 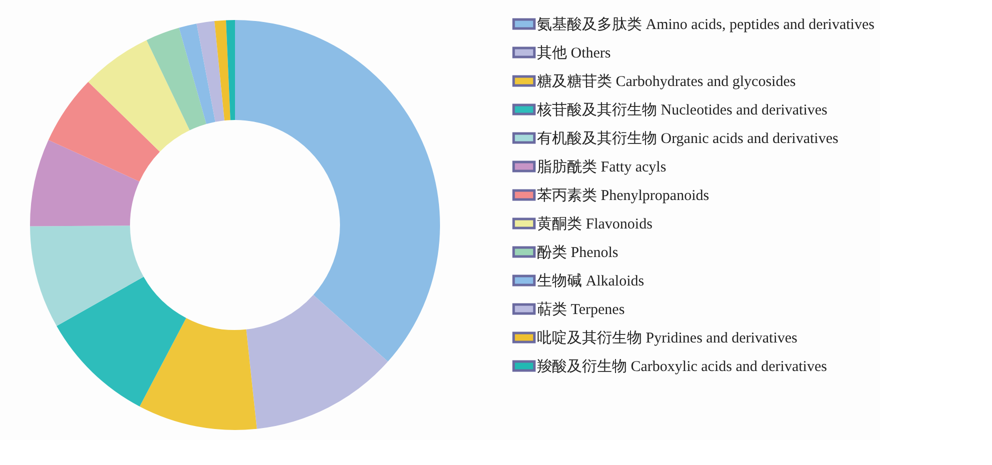 I want to click on legend-label: 有机酸及其衍生物 Organic acids and derivatives, so click(x=687, y=138).